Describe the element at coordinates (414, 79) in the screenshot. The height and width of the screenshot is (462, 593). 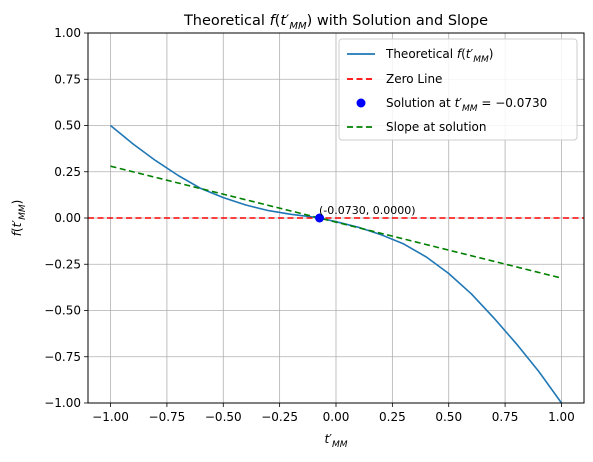
I see `legend-label-zero-line: Zero Line` at that location.